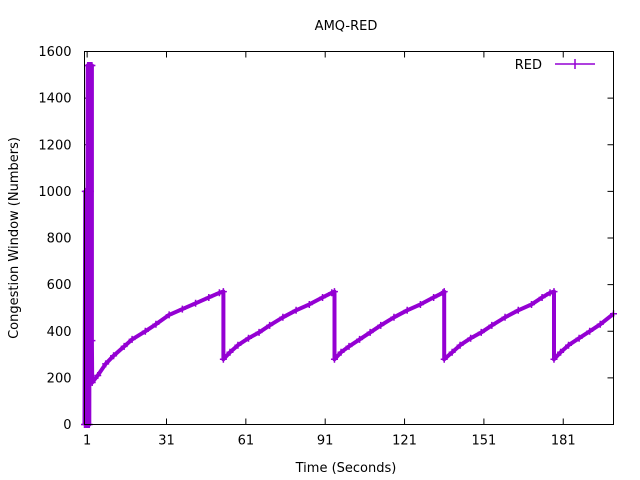 The width and height of the screenshot is (640, 480). Describe the element at coordinates (404, 441) in the screenshot. I see `x-tick-label: 121` at that location.